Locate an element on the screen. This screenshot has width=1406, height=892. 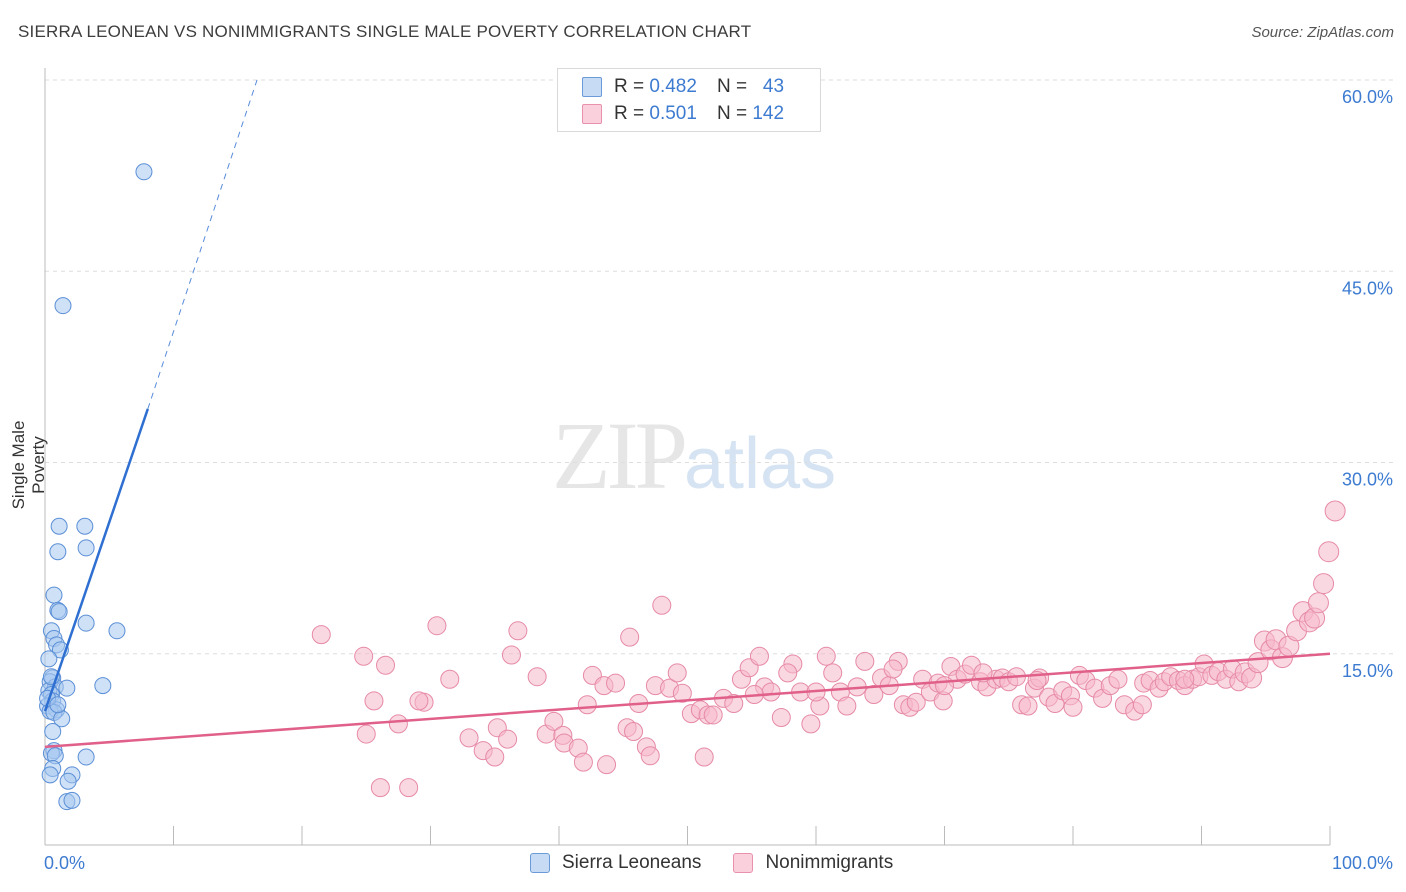
y-tick-label: 30.0% is located at coordinates (1367, 480).